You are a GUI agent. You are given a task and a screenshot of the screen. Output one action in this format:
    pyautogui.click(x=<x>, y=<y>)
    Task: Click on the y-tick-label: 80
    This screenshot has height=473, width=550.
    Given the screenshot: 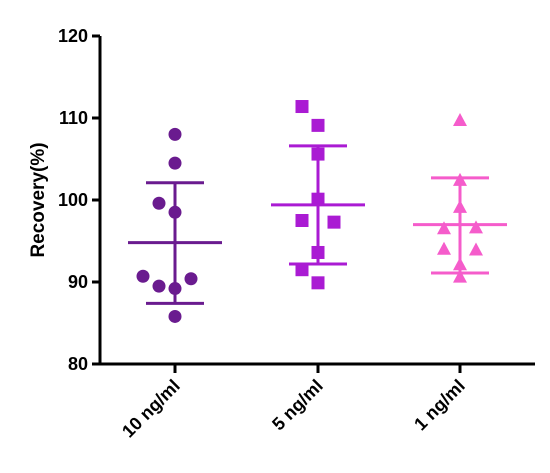 What is the action you would take?
    pyautogui.click(x=78, y=364)
    